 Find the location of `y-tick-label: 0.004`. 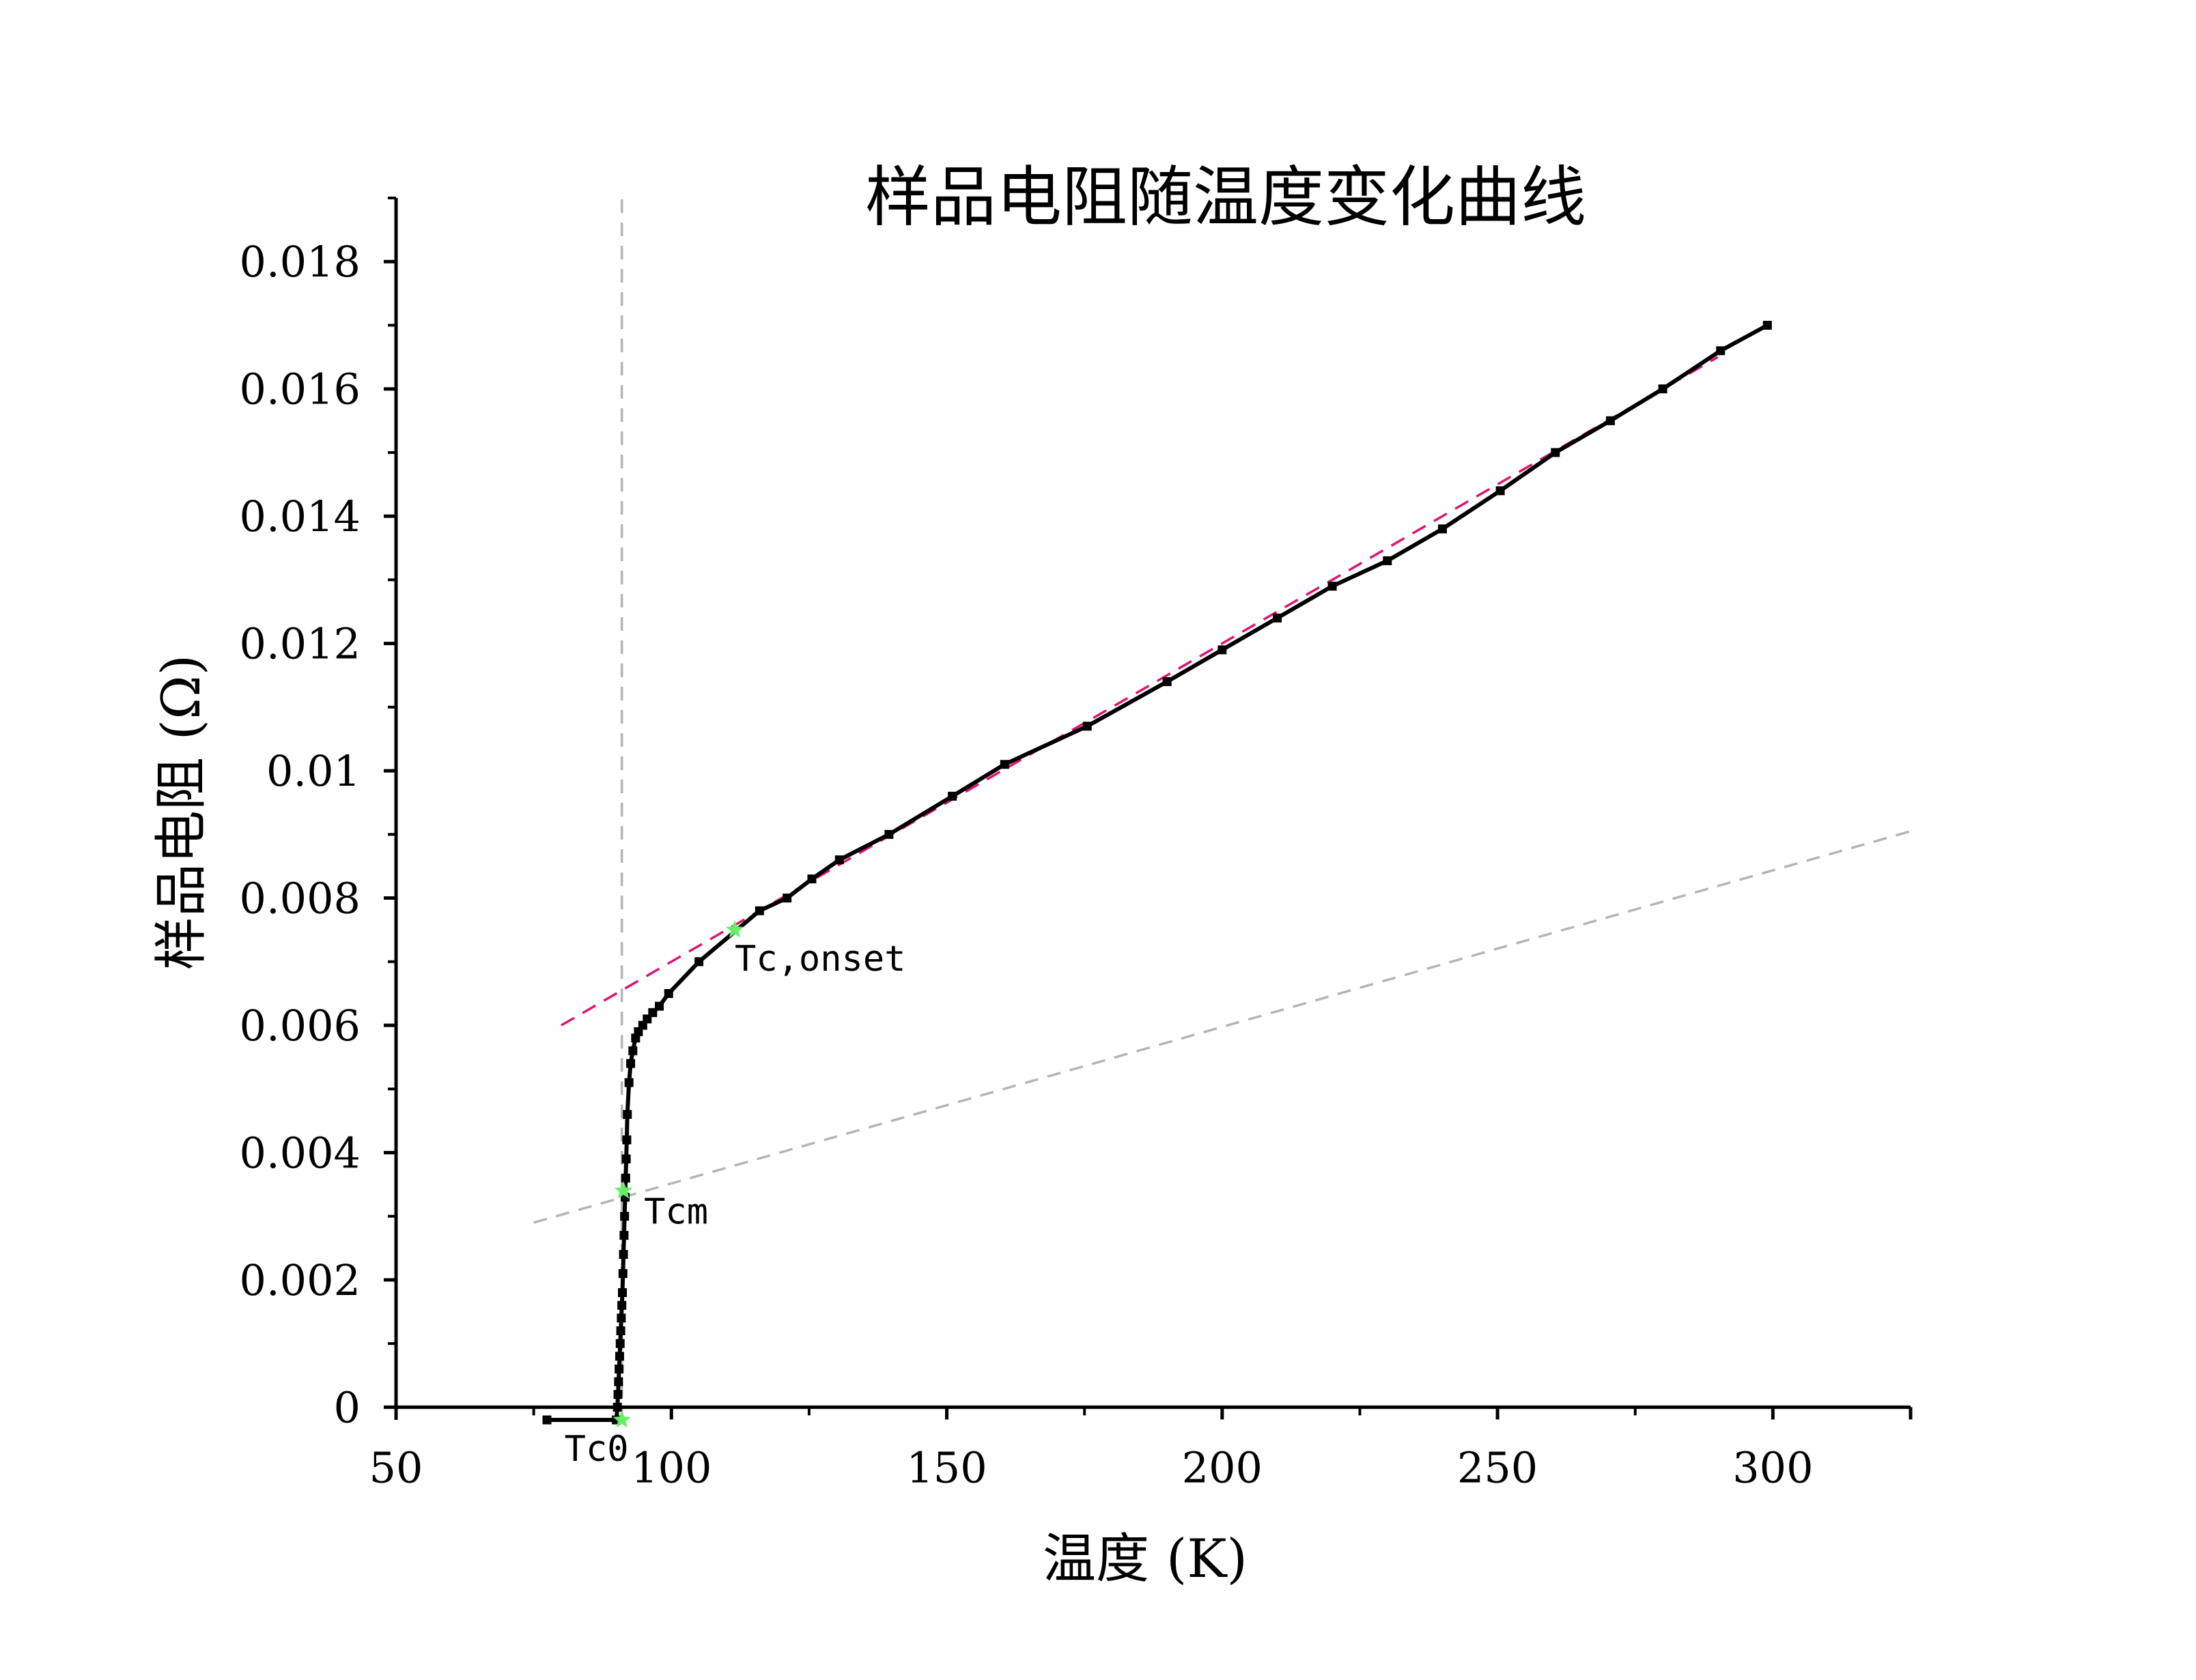

y-tick-label: 0.004 is located at coordinates (300, 1153).